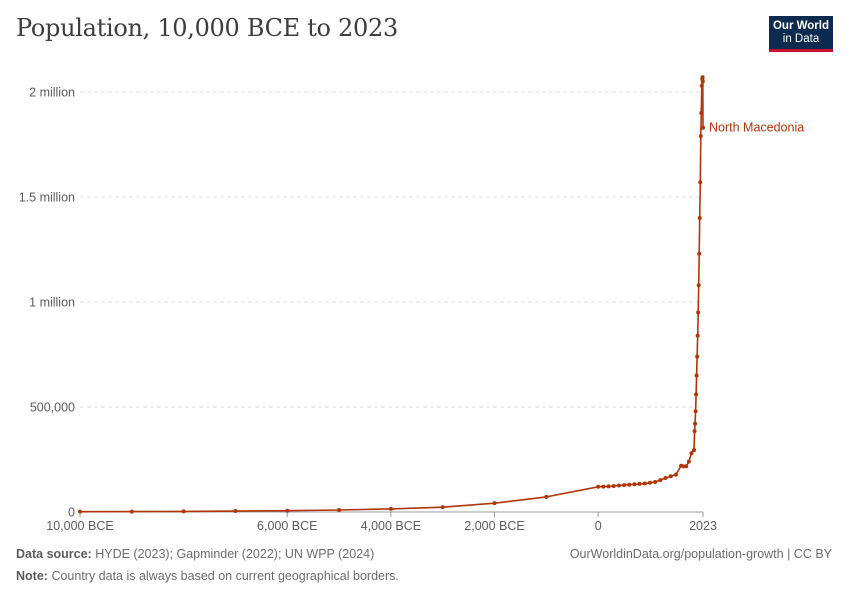 This screenshot has width=850, height=600. I want to click on data-source-label: Data source:, so click(54, 554).